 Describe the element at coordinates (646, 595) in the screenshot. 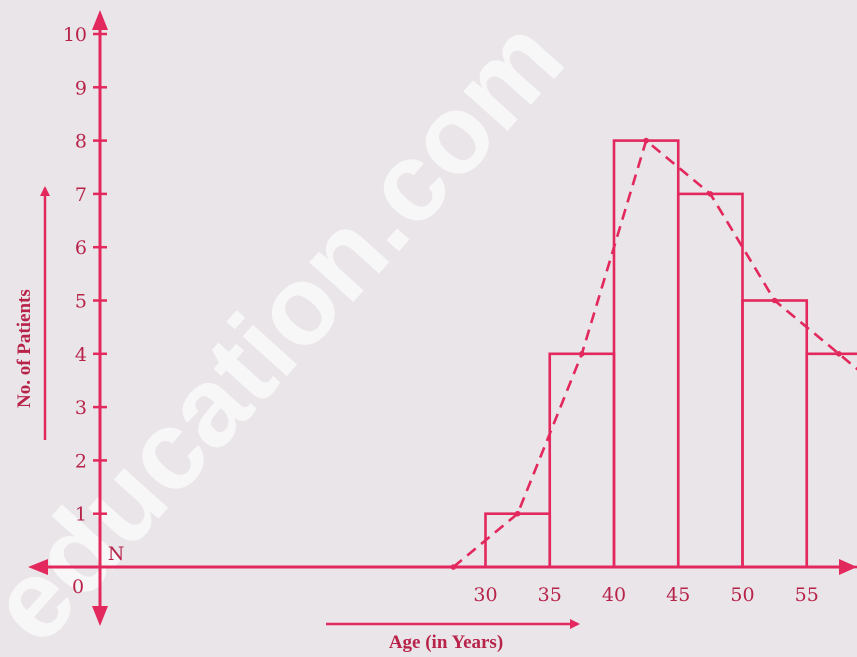

I see `x-tick-labels: 3035404550556065707580` at that location.